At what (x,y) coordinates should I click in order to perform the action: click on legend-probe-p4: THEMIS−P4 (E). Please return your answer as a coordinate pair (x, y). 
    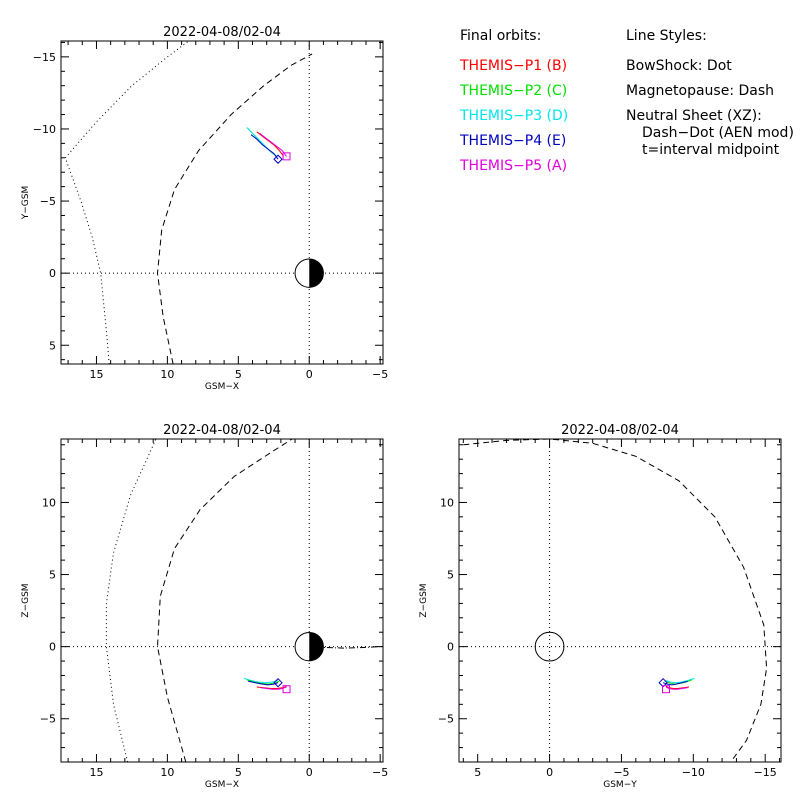
    Looking at the image, I should click on (512, 141).